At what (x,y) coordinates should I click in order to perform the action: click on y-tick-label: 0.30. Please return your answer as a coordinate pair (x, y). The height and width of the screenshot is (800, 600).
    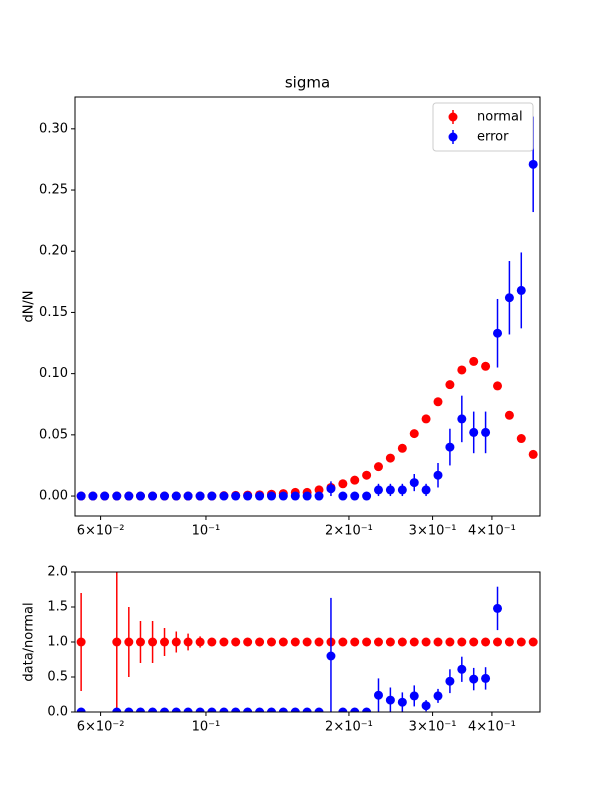
    Looking at the image, I should click on (53, 128).